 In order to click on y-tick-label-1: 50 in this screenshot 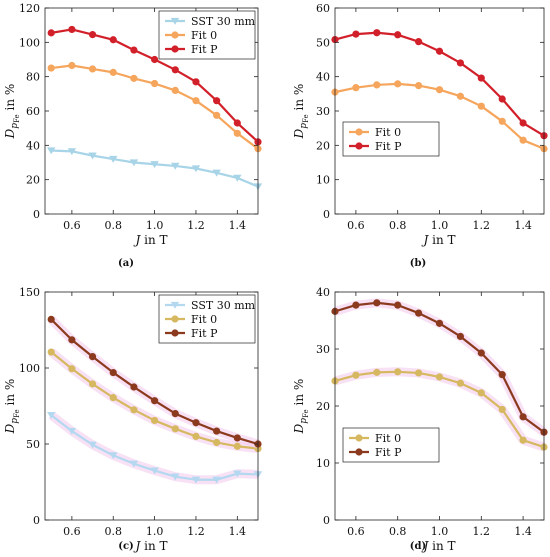, I will do `click(33, 444)`.